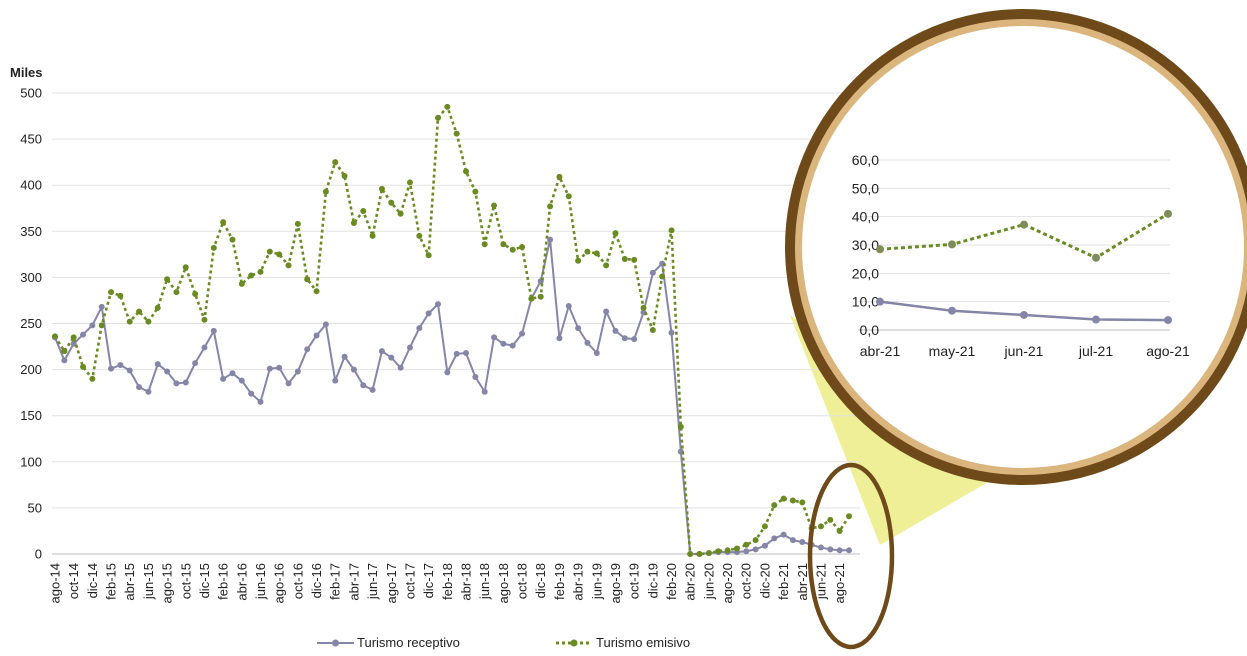  What do you see at coordinates (783, 581) in the screenshot?
I see `main-x-tick: feb-21` at bounding box center [783, 581].